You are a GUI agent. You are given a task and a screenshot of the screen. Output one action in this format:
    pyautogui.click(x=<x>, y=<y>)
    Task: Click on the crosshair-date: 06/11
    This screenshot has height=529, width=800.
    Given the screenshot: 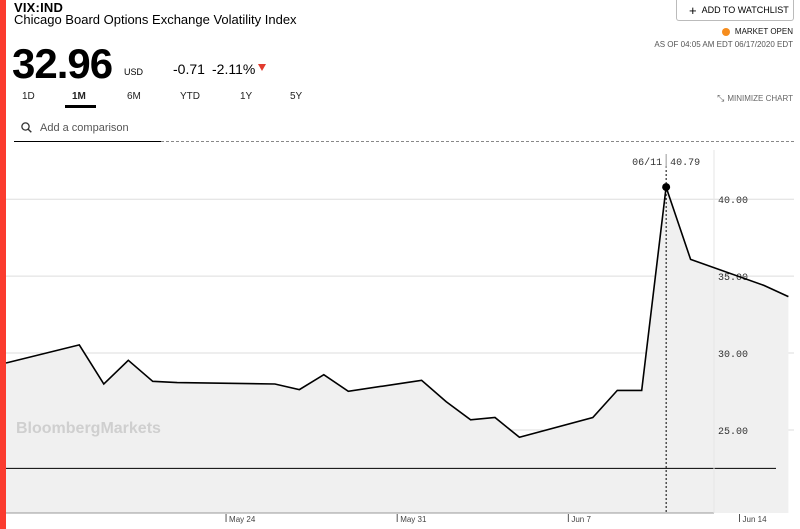 What is the action you would take?
    pyautogui.click(x=647, y=163)
    